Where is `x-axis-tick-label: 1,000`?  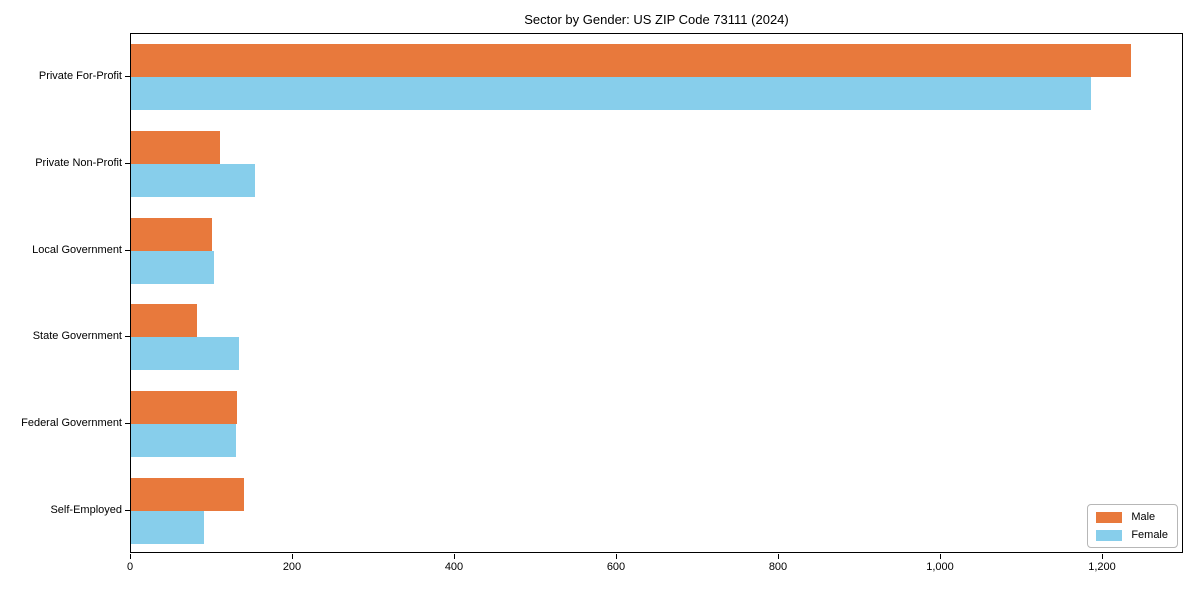
x-axis-tick-label: 1,000 is located at coordinates (940, 567).